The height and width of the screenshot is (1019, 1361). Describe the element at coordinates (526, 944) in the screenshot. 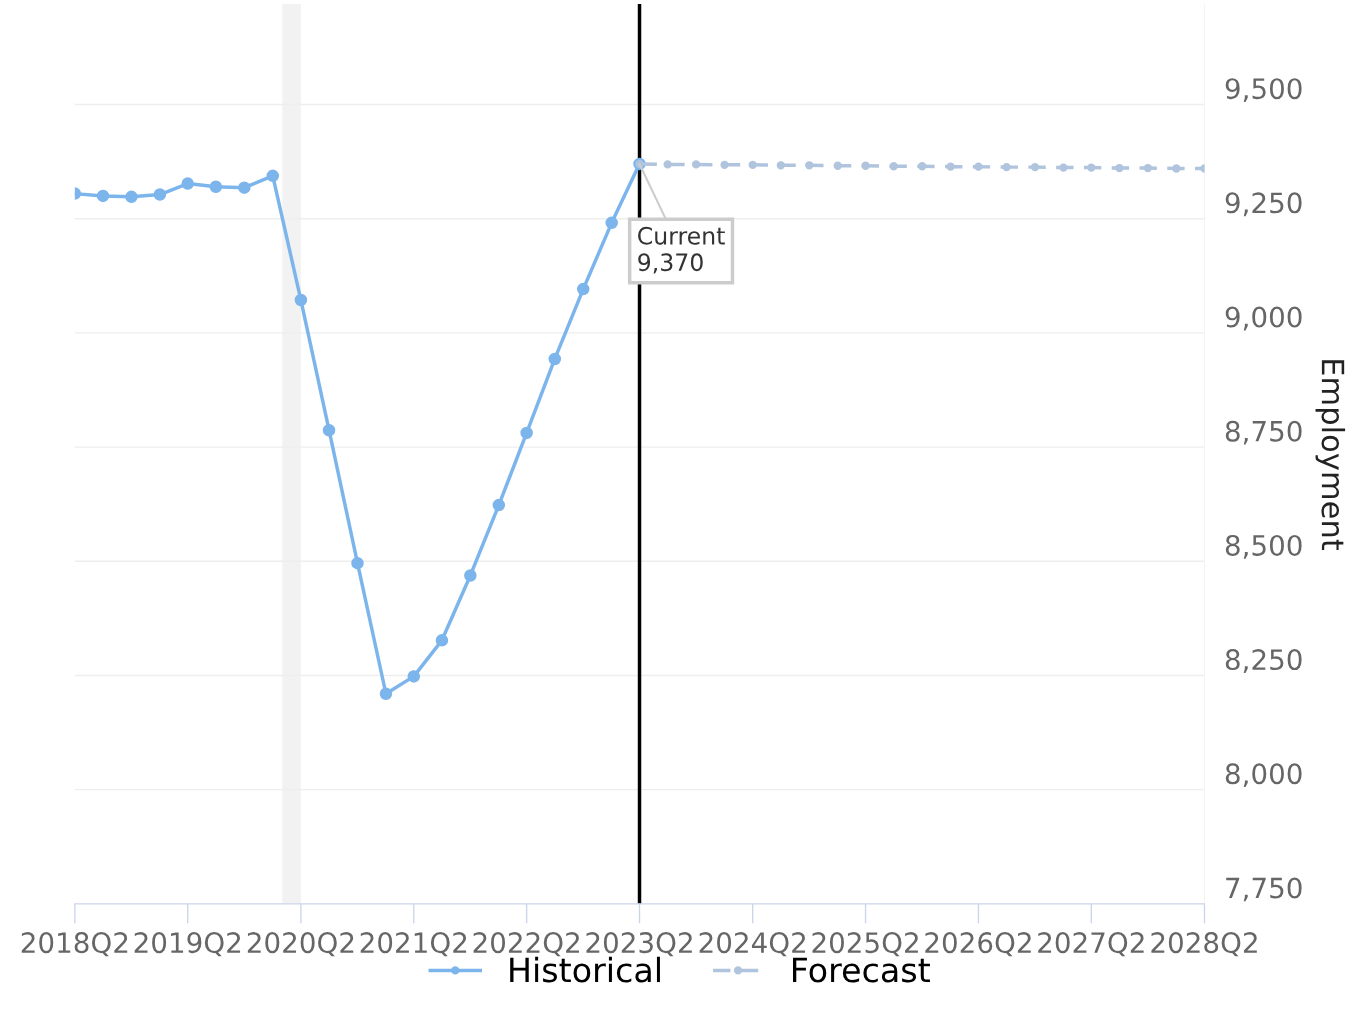

I see `x-tick-label: 2022Q2` at that location.